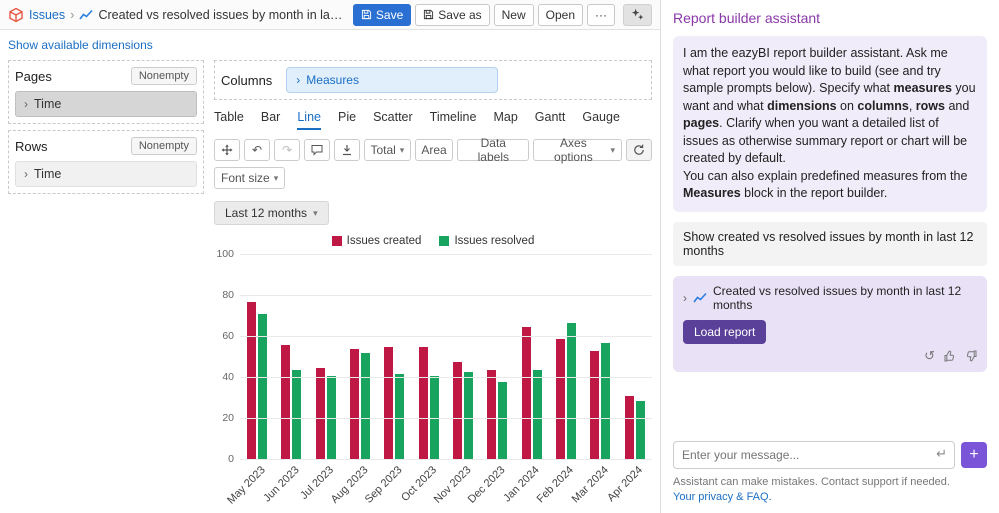  I want to click on area-button: Area, so click(434, 150).